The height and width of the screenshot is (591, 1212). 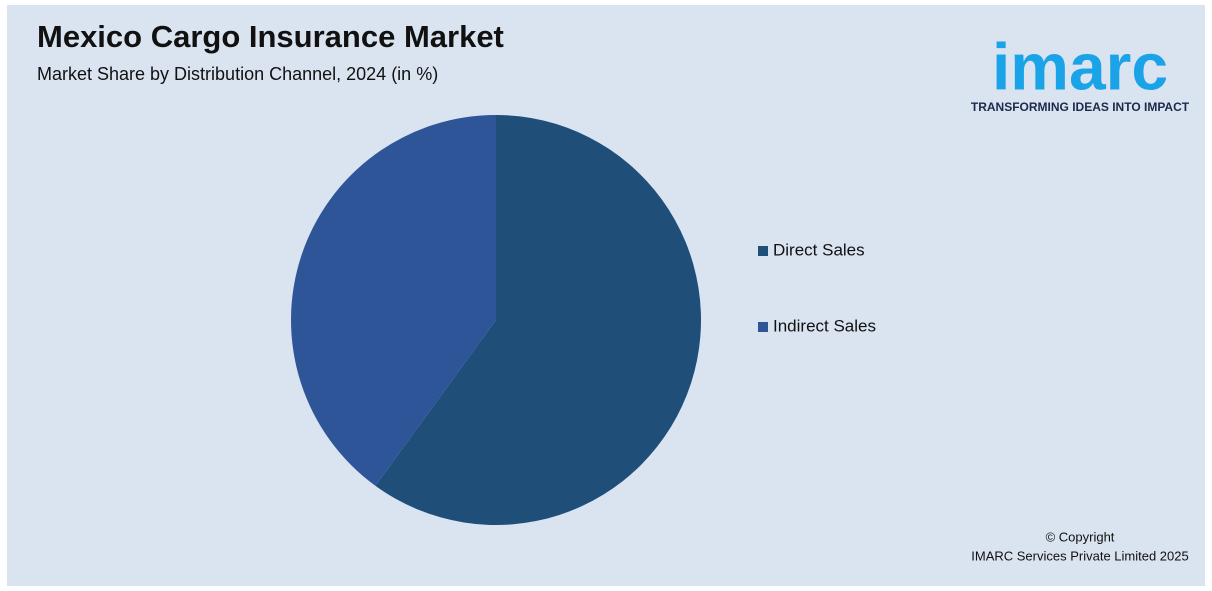 What do you see at coordinates (270, 36) in the screenshot?
I see `chart-title: Mexico Cargo Insurance Market` at bounding box center [270, 36].